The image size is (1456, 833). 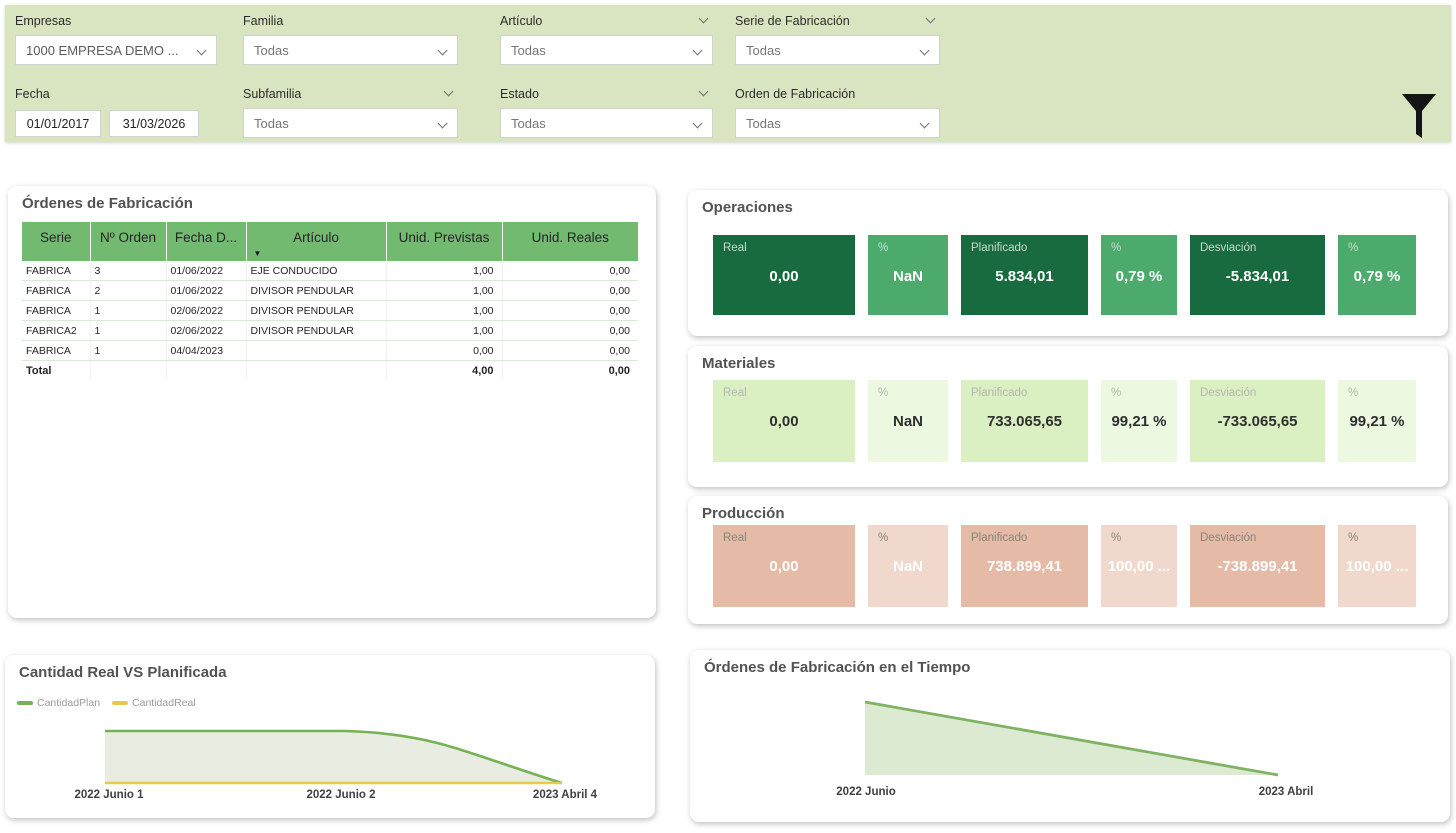 I want to click on column-header-serie: Serie, so click(x=56, y=241).